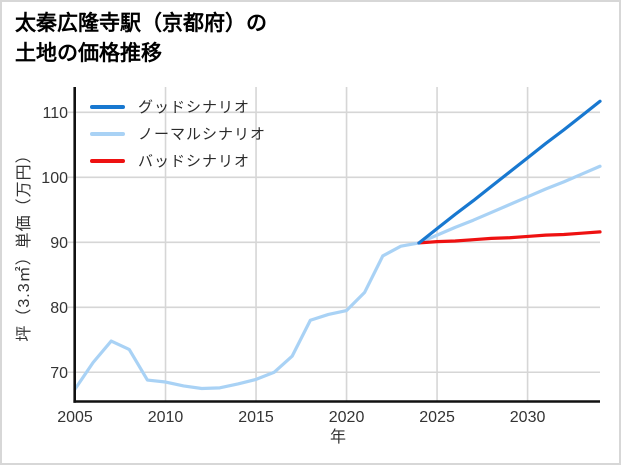 The width and height of the screenshot is (621, 465). What do you see at coordinates (437, 417) in the screenshot?
I see `x-tick-label: 2025` at bounding box center [437, 417].